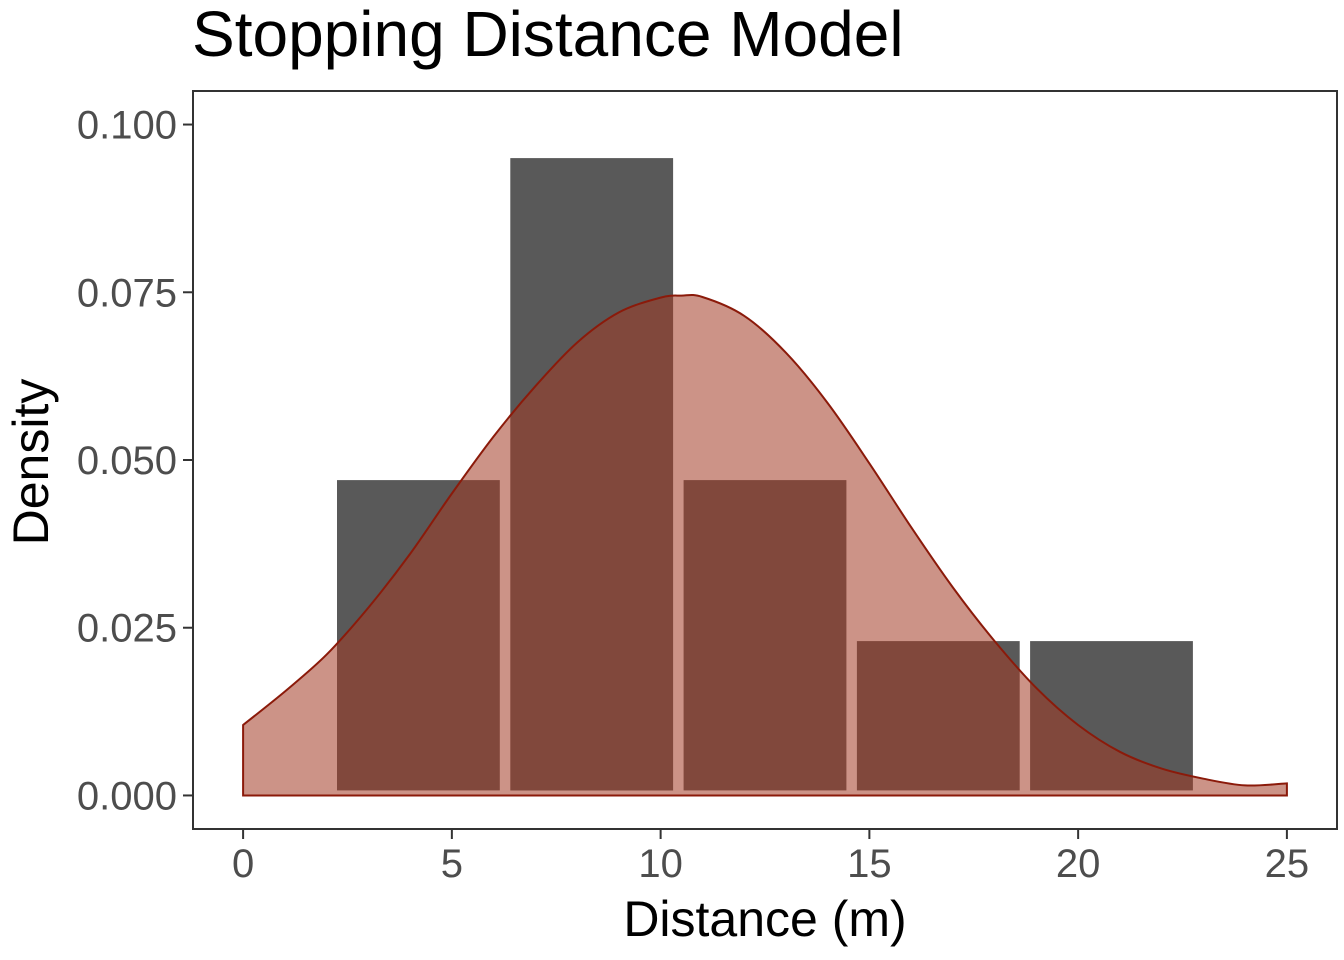 The image size is (1344, 960). What do you see at coordinates (452, 864) in the screenshot?
I see `x-tick-label: 5` at bounding box center [452, 864].